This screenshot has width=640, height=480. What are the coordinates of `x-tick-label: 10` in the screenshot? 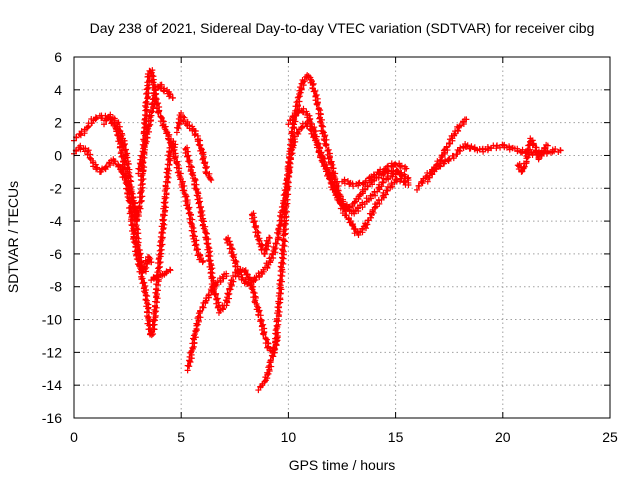 It's located at (289, 437).